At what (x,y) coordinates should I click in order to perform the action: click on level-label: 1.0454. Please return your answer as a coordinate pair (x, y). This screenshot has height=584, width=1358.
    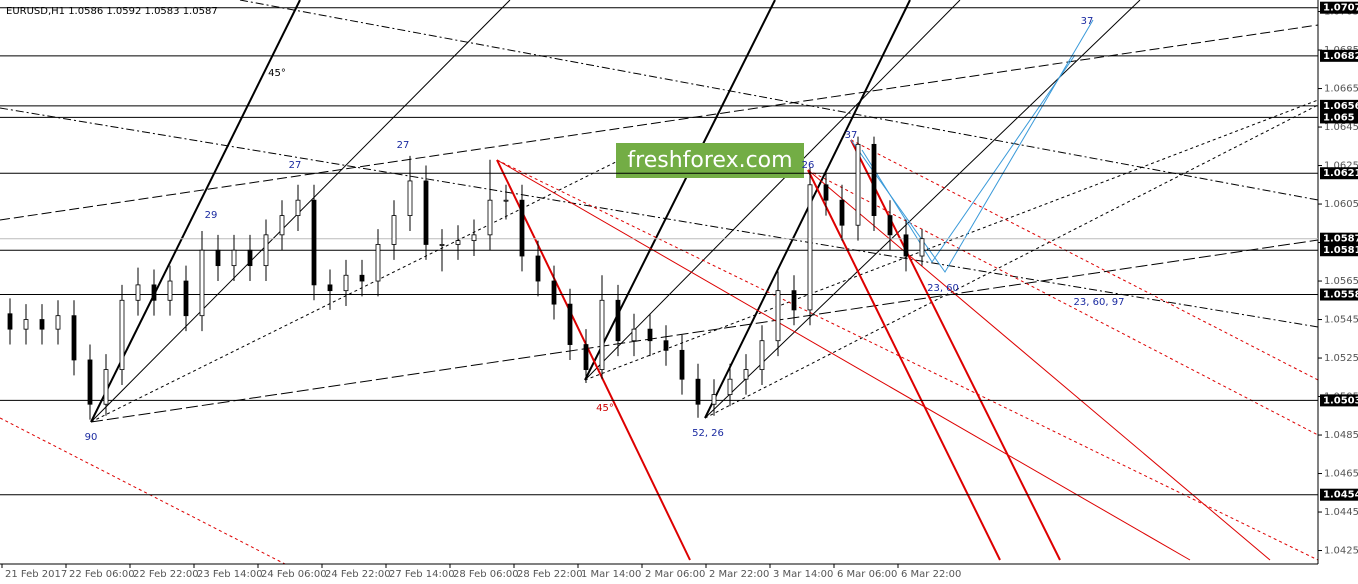
    Looking at the image, I should click on (1340, 495).